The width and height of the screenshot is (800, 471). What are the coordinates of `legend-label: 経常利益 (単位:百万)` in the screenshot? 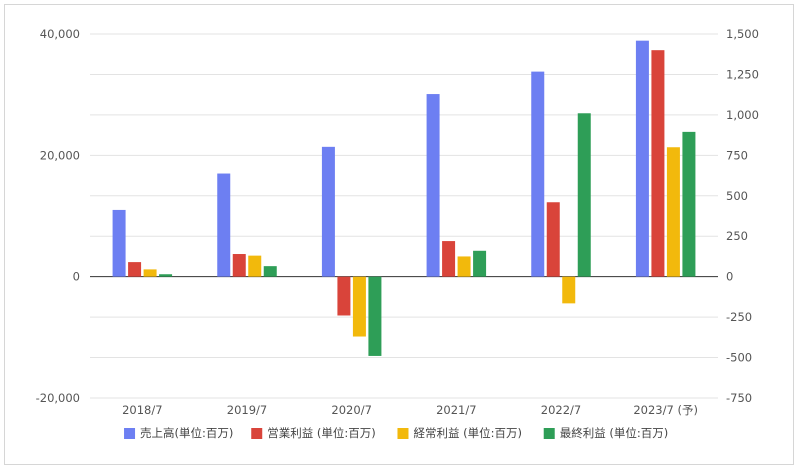 It's located at (467, 433).